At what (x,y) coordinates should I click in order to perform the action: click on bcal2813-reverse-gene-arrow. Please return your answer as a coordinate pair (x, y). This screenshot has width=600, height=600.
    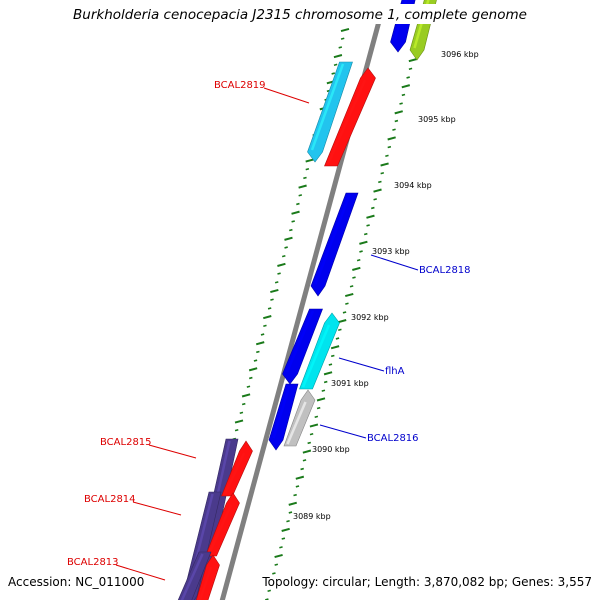
    Looking at the image, I should click on (205, 577).